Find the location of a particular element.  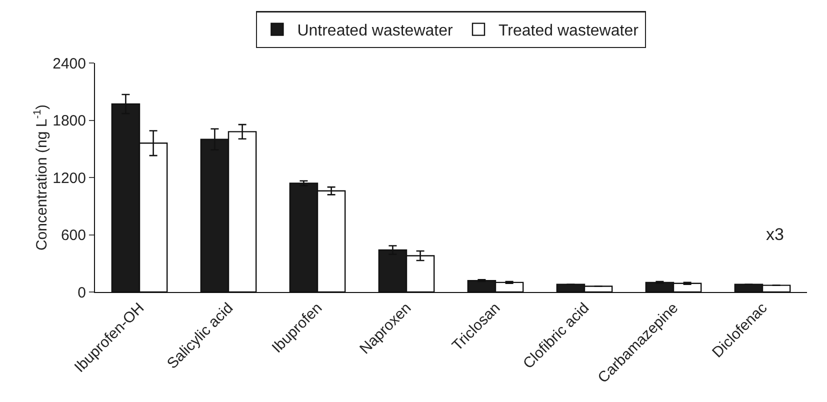

y-tick-label: 1800 is located at coordinates (69, 121).